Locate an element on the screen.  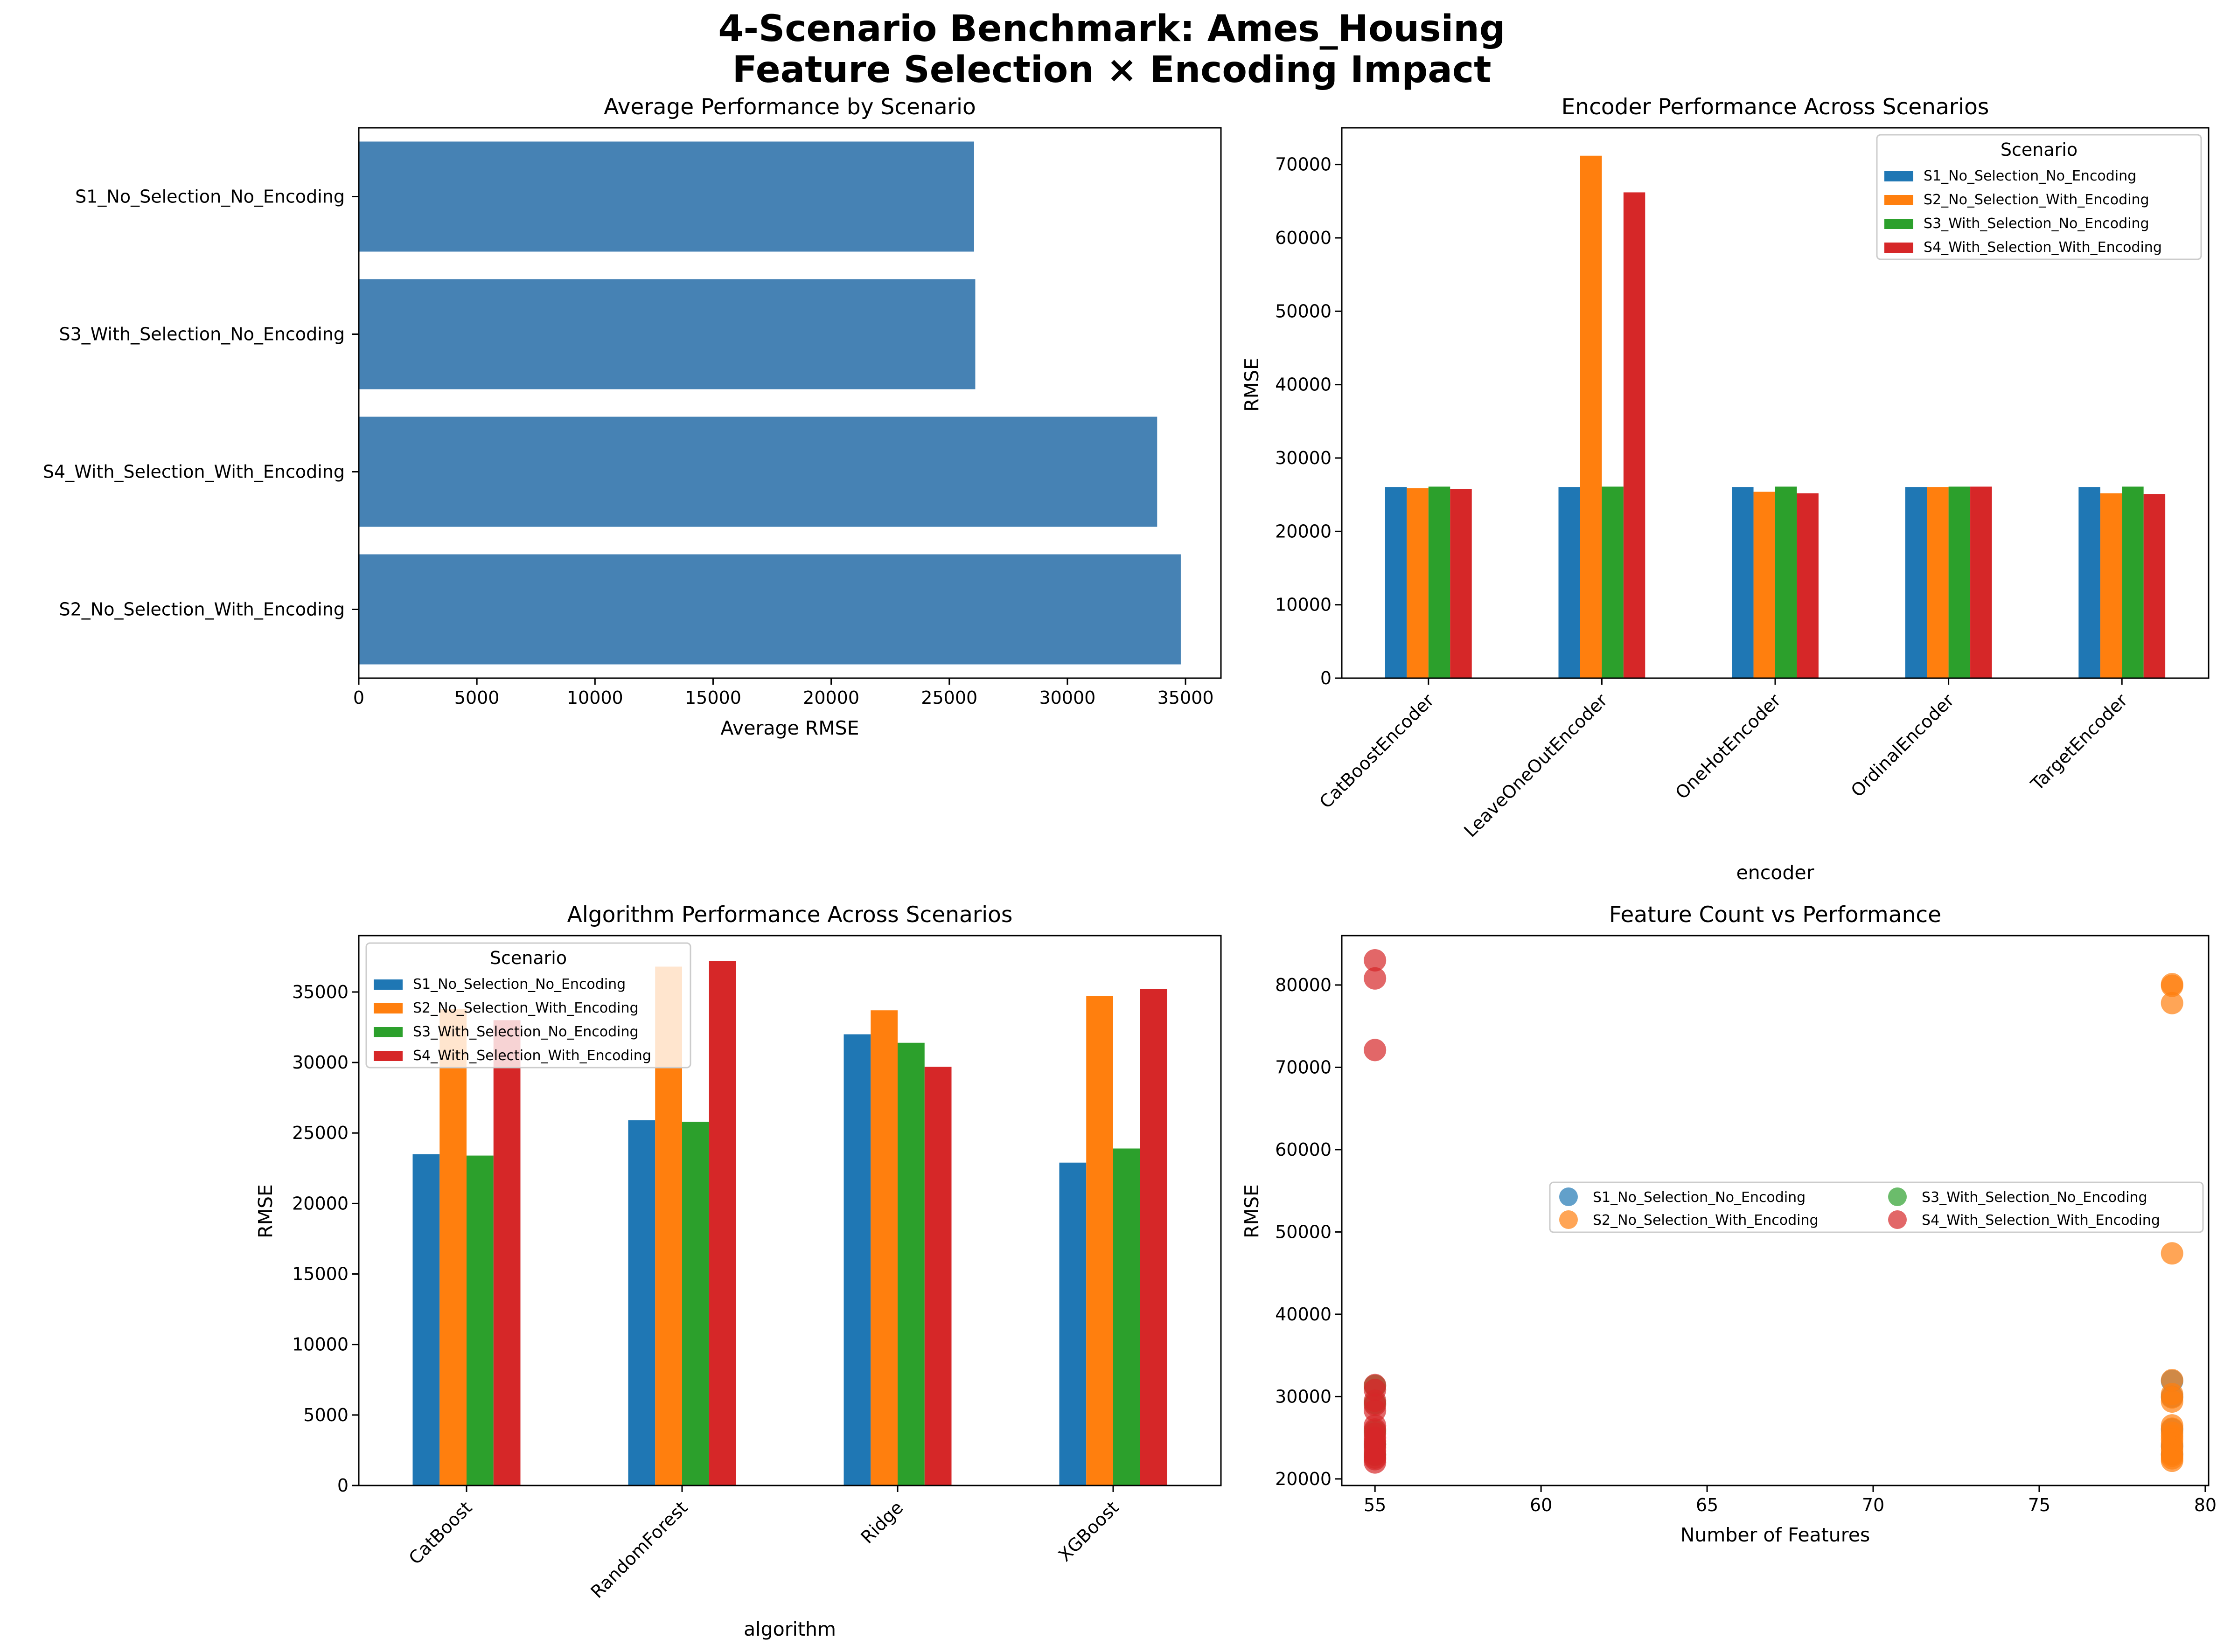
scatter-ytick-label: 50000 is located at coordinates (1304, 1232).